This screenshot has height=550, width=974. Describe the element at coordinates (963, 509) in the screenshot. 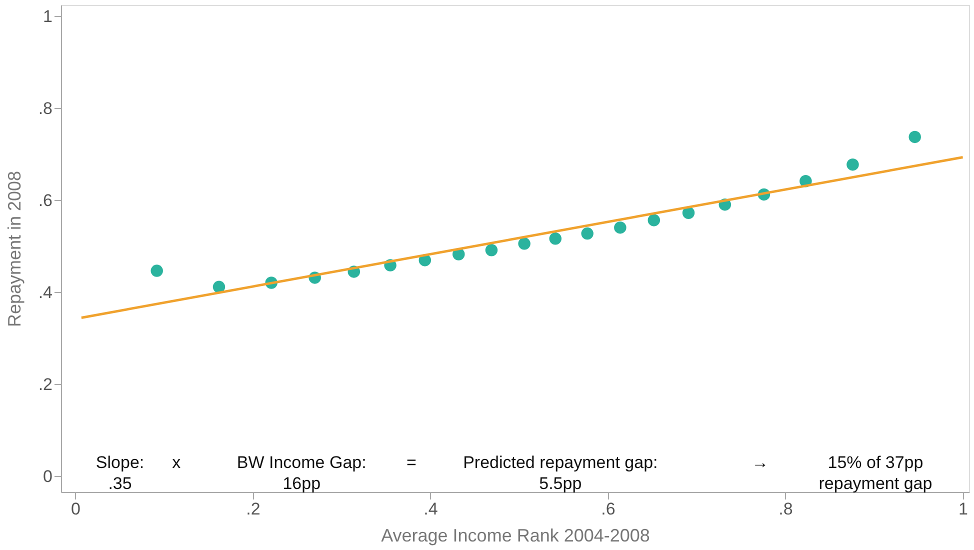

I see `x-tick-label: 1` at that location.